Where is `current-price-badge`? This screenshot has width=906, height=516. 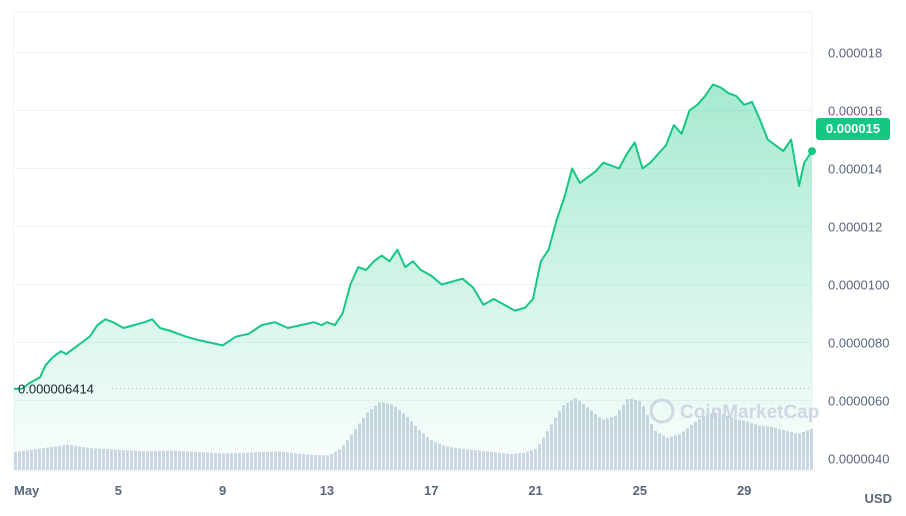 current-price-badge is located at coordinates (853, 129).